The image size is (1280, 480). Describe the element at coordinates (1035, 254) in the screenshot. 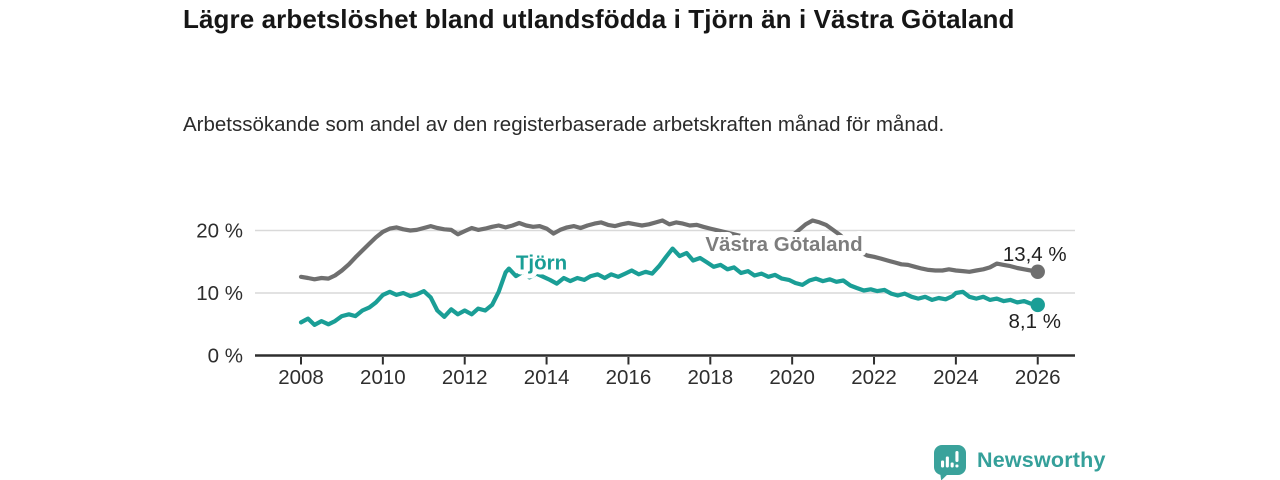

I see `series-end-value-label-vastra-gotaland: 13,4 %` at that location.